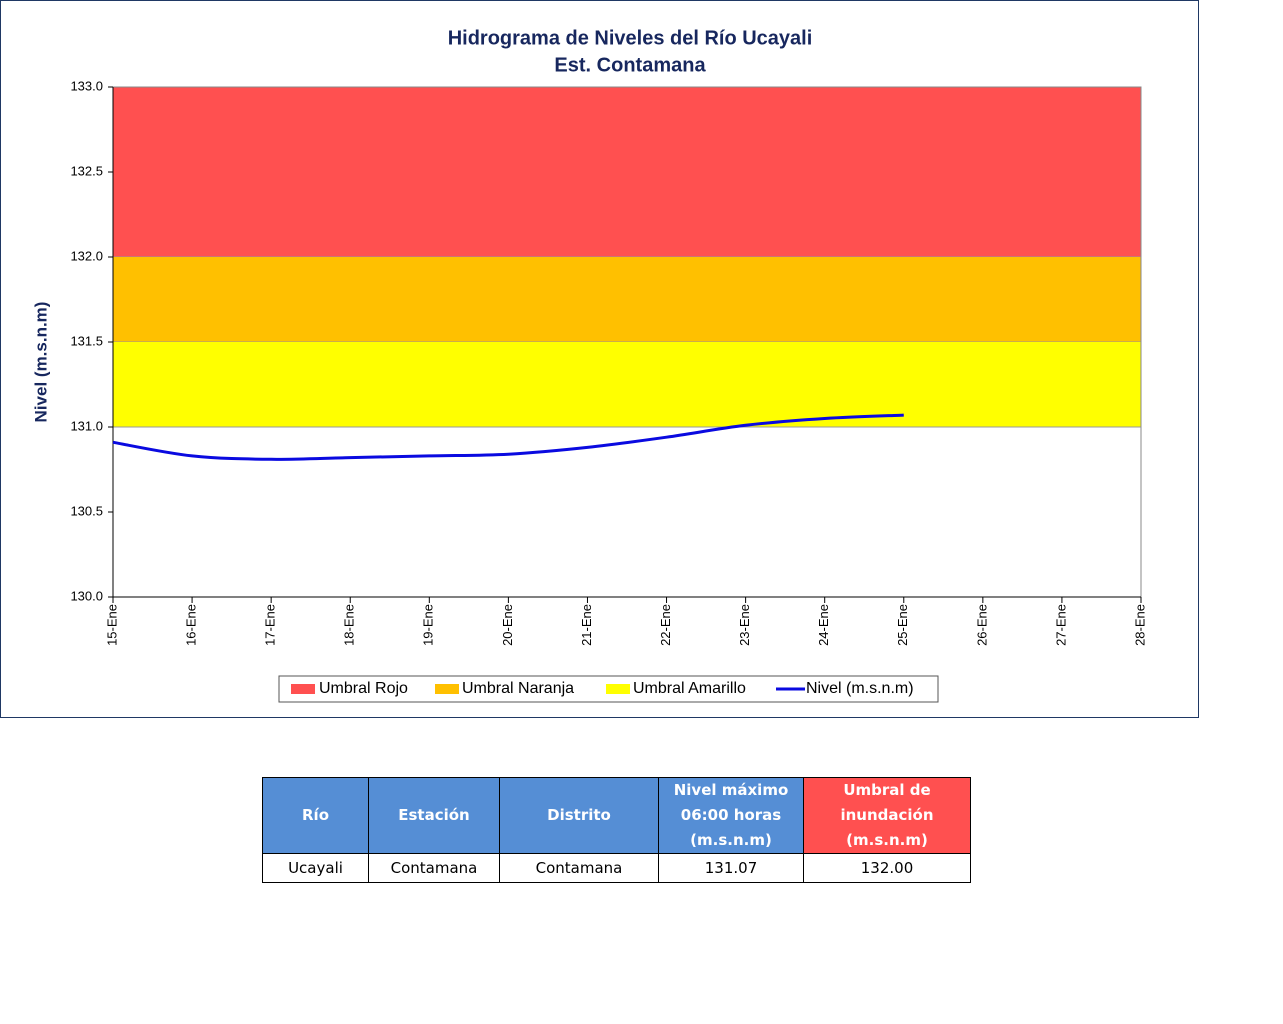 The image size is (1283, 1024). What do you see at coordinates (630, 38) in the screenshot?
I see `chart-title: Hidrograma de Niveles del Río Ucayali` at bounding box center [630, 38].